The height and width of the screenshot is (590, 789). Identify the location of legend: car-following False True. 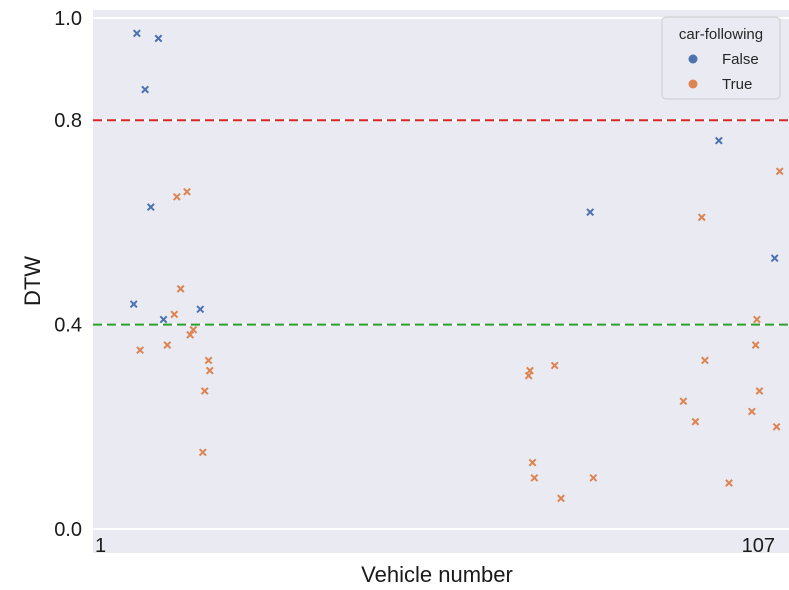
(721, 58).